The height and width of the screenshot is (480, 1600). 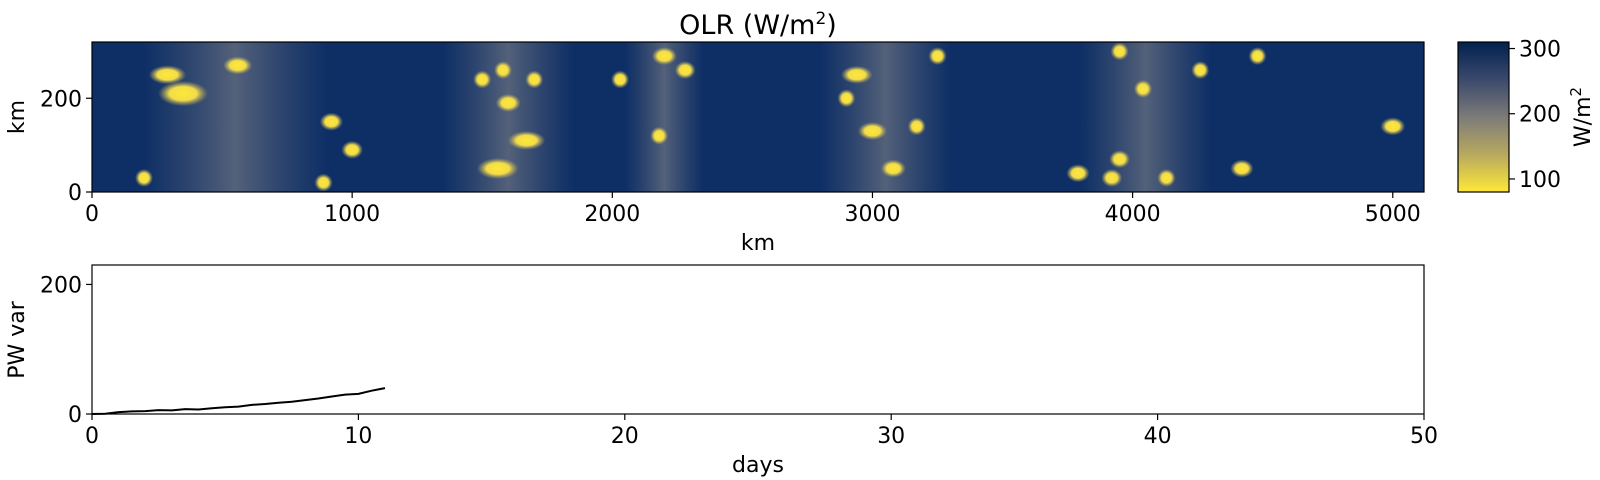 I want to click on heatmap-x-tick-label: 1000, so click(x=352, y=214).